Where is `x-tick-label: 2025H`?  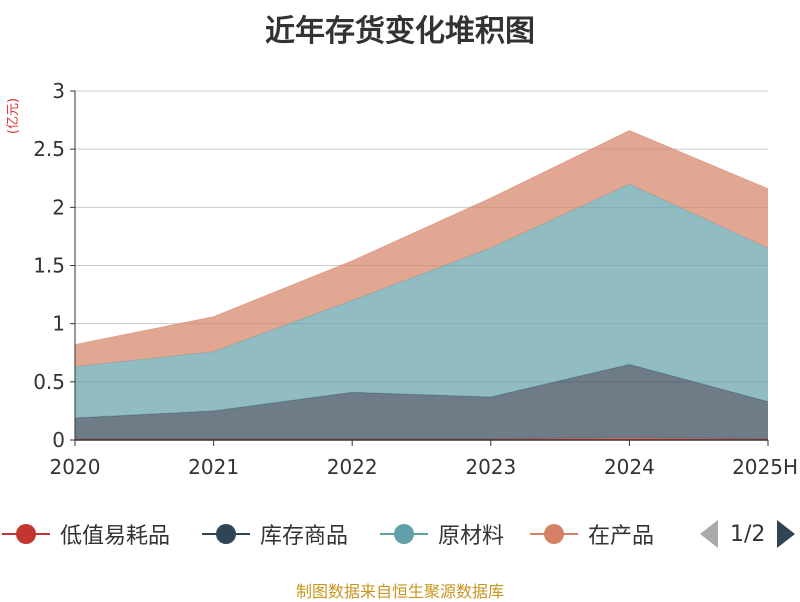 x-tick-label: 2025H is located at coordinates (765, 467).